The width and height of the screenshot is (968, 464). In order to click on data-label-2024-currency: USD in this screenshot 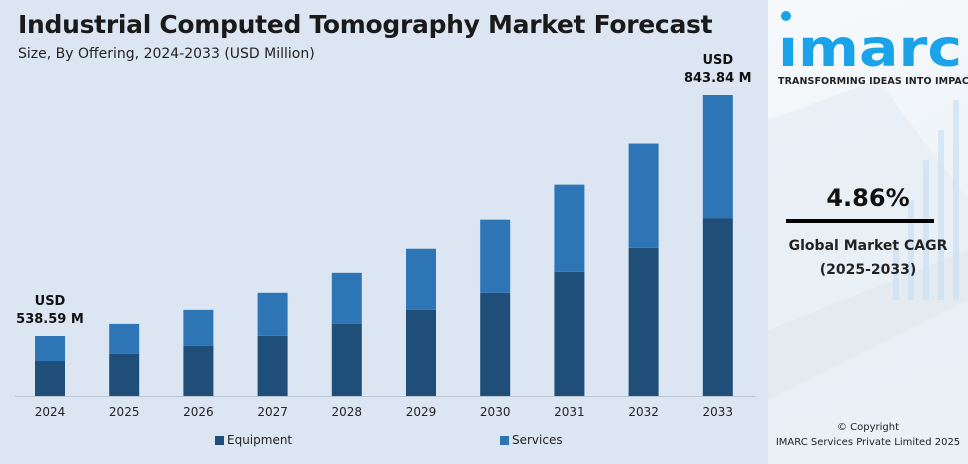, I will do `click(50, 301)`.